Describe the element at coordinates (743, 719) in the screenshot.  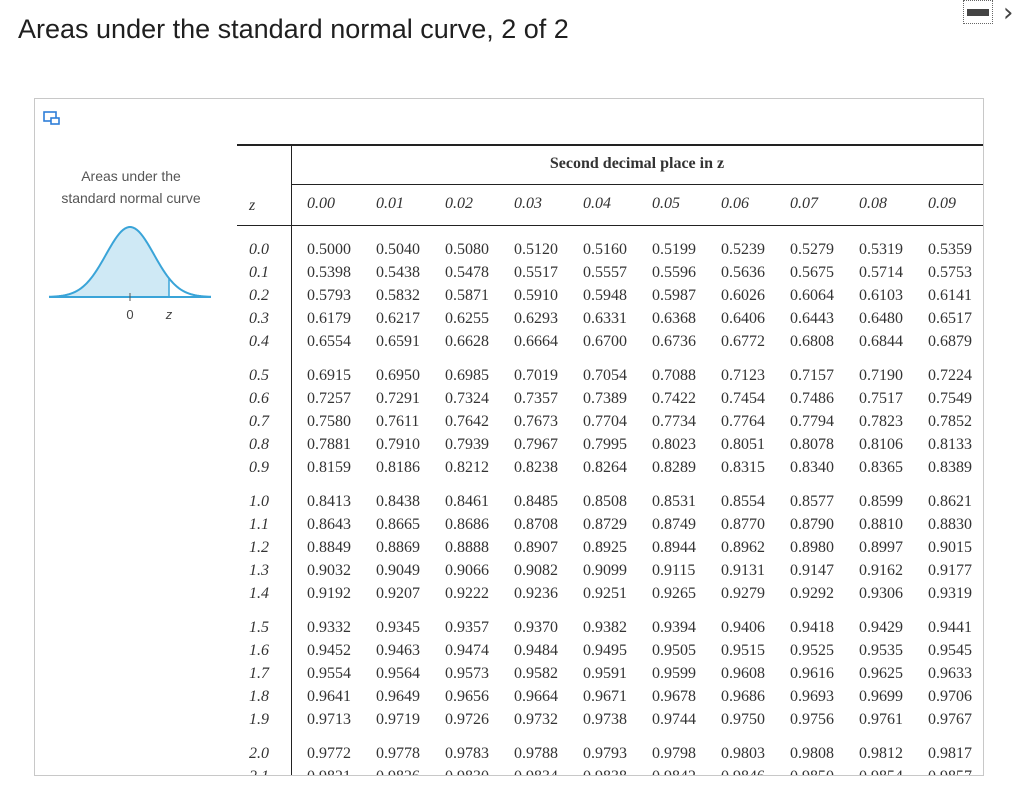
I see `table-cell: 0.9750` at that location.